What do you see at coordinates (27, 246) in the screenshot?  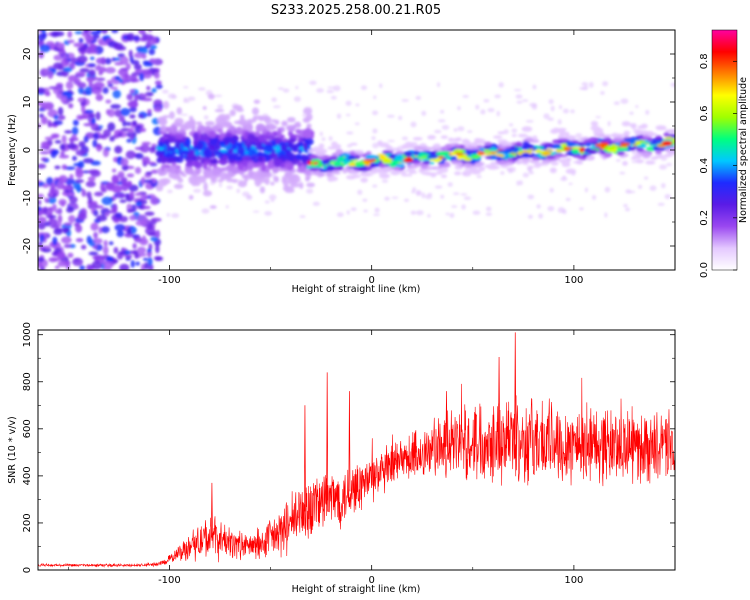 I see `y-tick-label: -20` at bounding box center [27, 246].